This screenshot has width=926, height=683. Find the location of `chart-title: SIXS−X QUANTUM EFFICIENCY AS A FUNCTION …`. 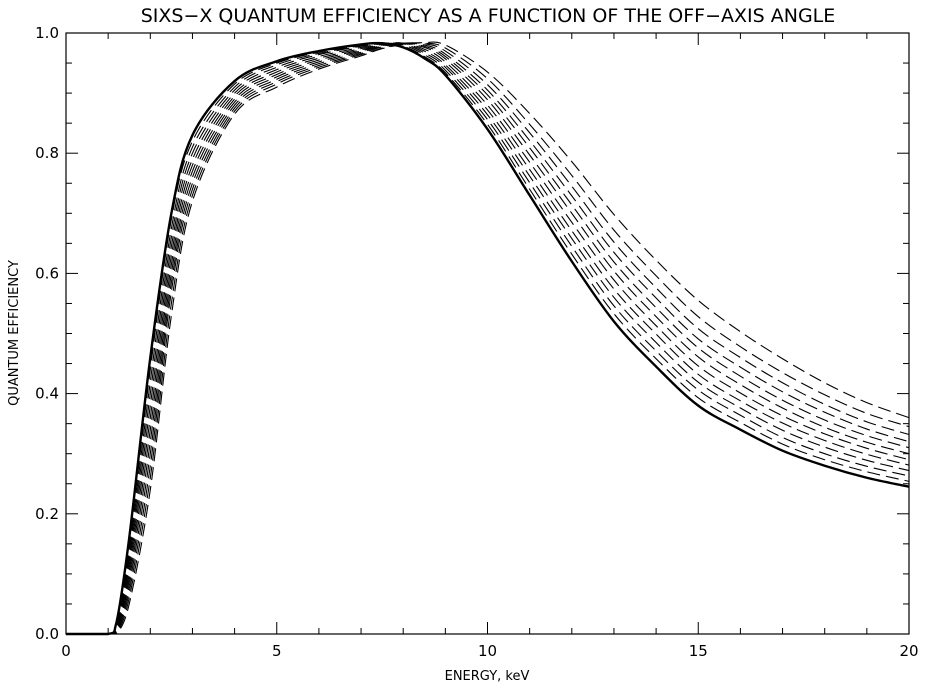

chart-title: SIXS−X QUANTUM EFFICIENCY AS A FUNCTION … is located at coordinates (488, 16).